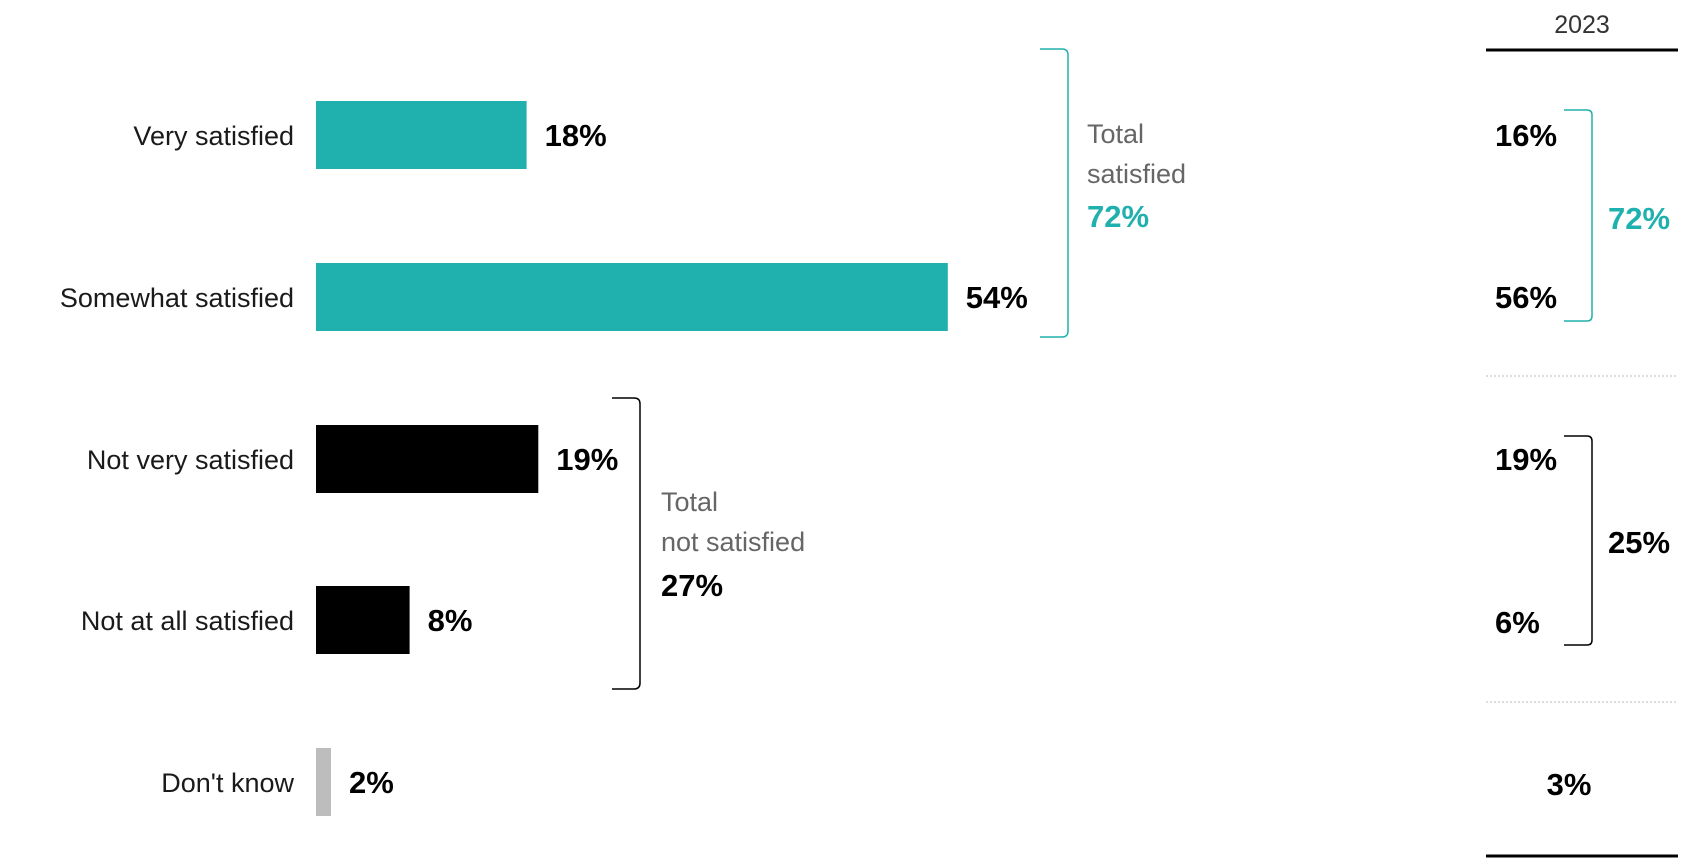  Describe the element at coordinates (1136, 174) in the screenshot. I see `group-label-line: satisfied` at that location.